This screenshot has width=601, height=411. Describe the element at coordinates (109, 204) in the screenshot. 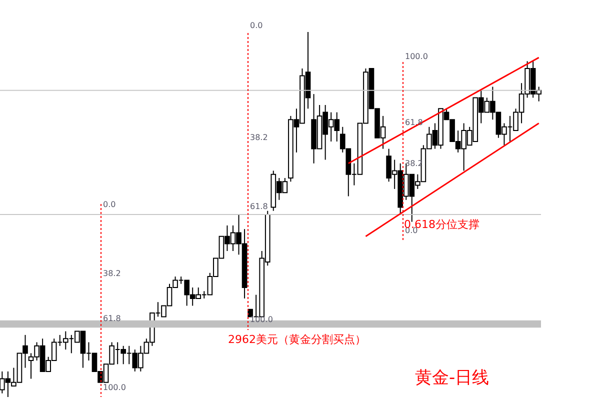

I see `annotation: 0.0` at that location.